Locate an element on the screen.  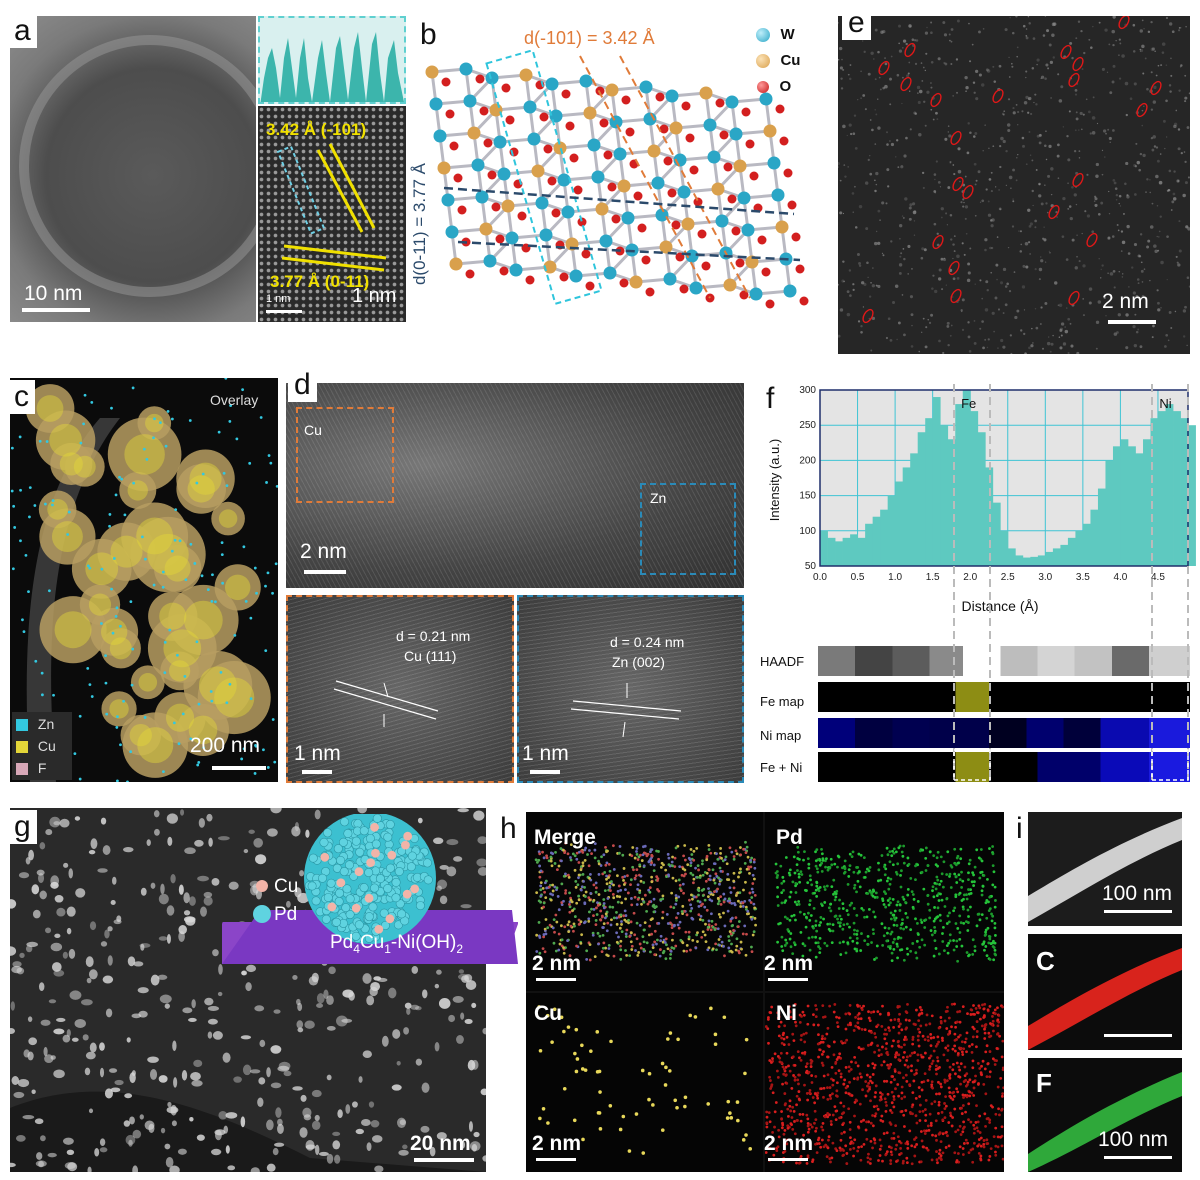
cu-atom is located at coordinates (390, 919).